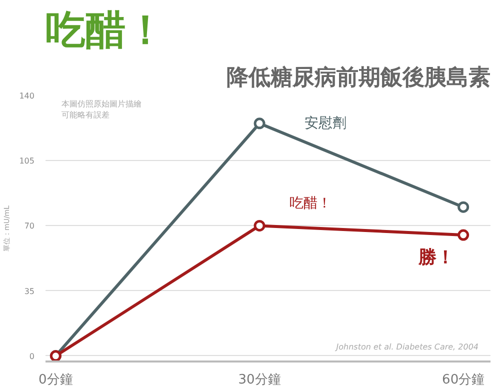 The width and height of the screenshot is (500, 390). I want to click on annotation: 可能略有誤差, so click(86, 115).